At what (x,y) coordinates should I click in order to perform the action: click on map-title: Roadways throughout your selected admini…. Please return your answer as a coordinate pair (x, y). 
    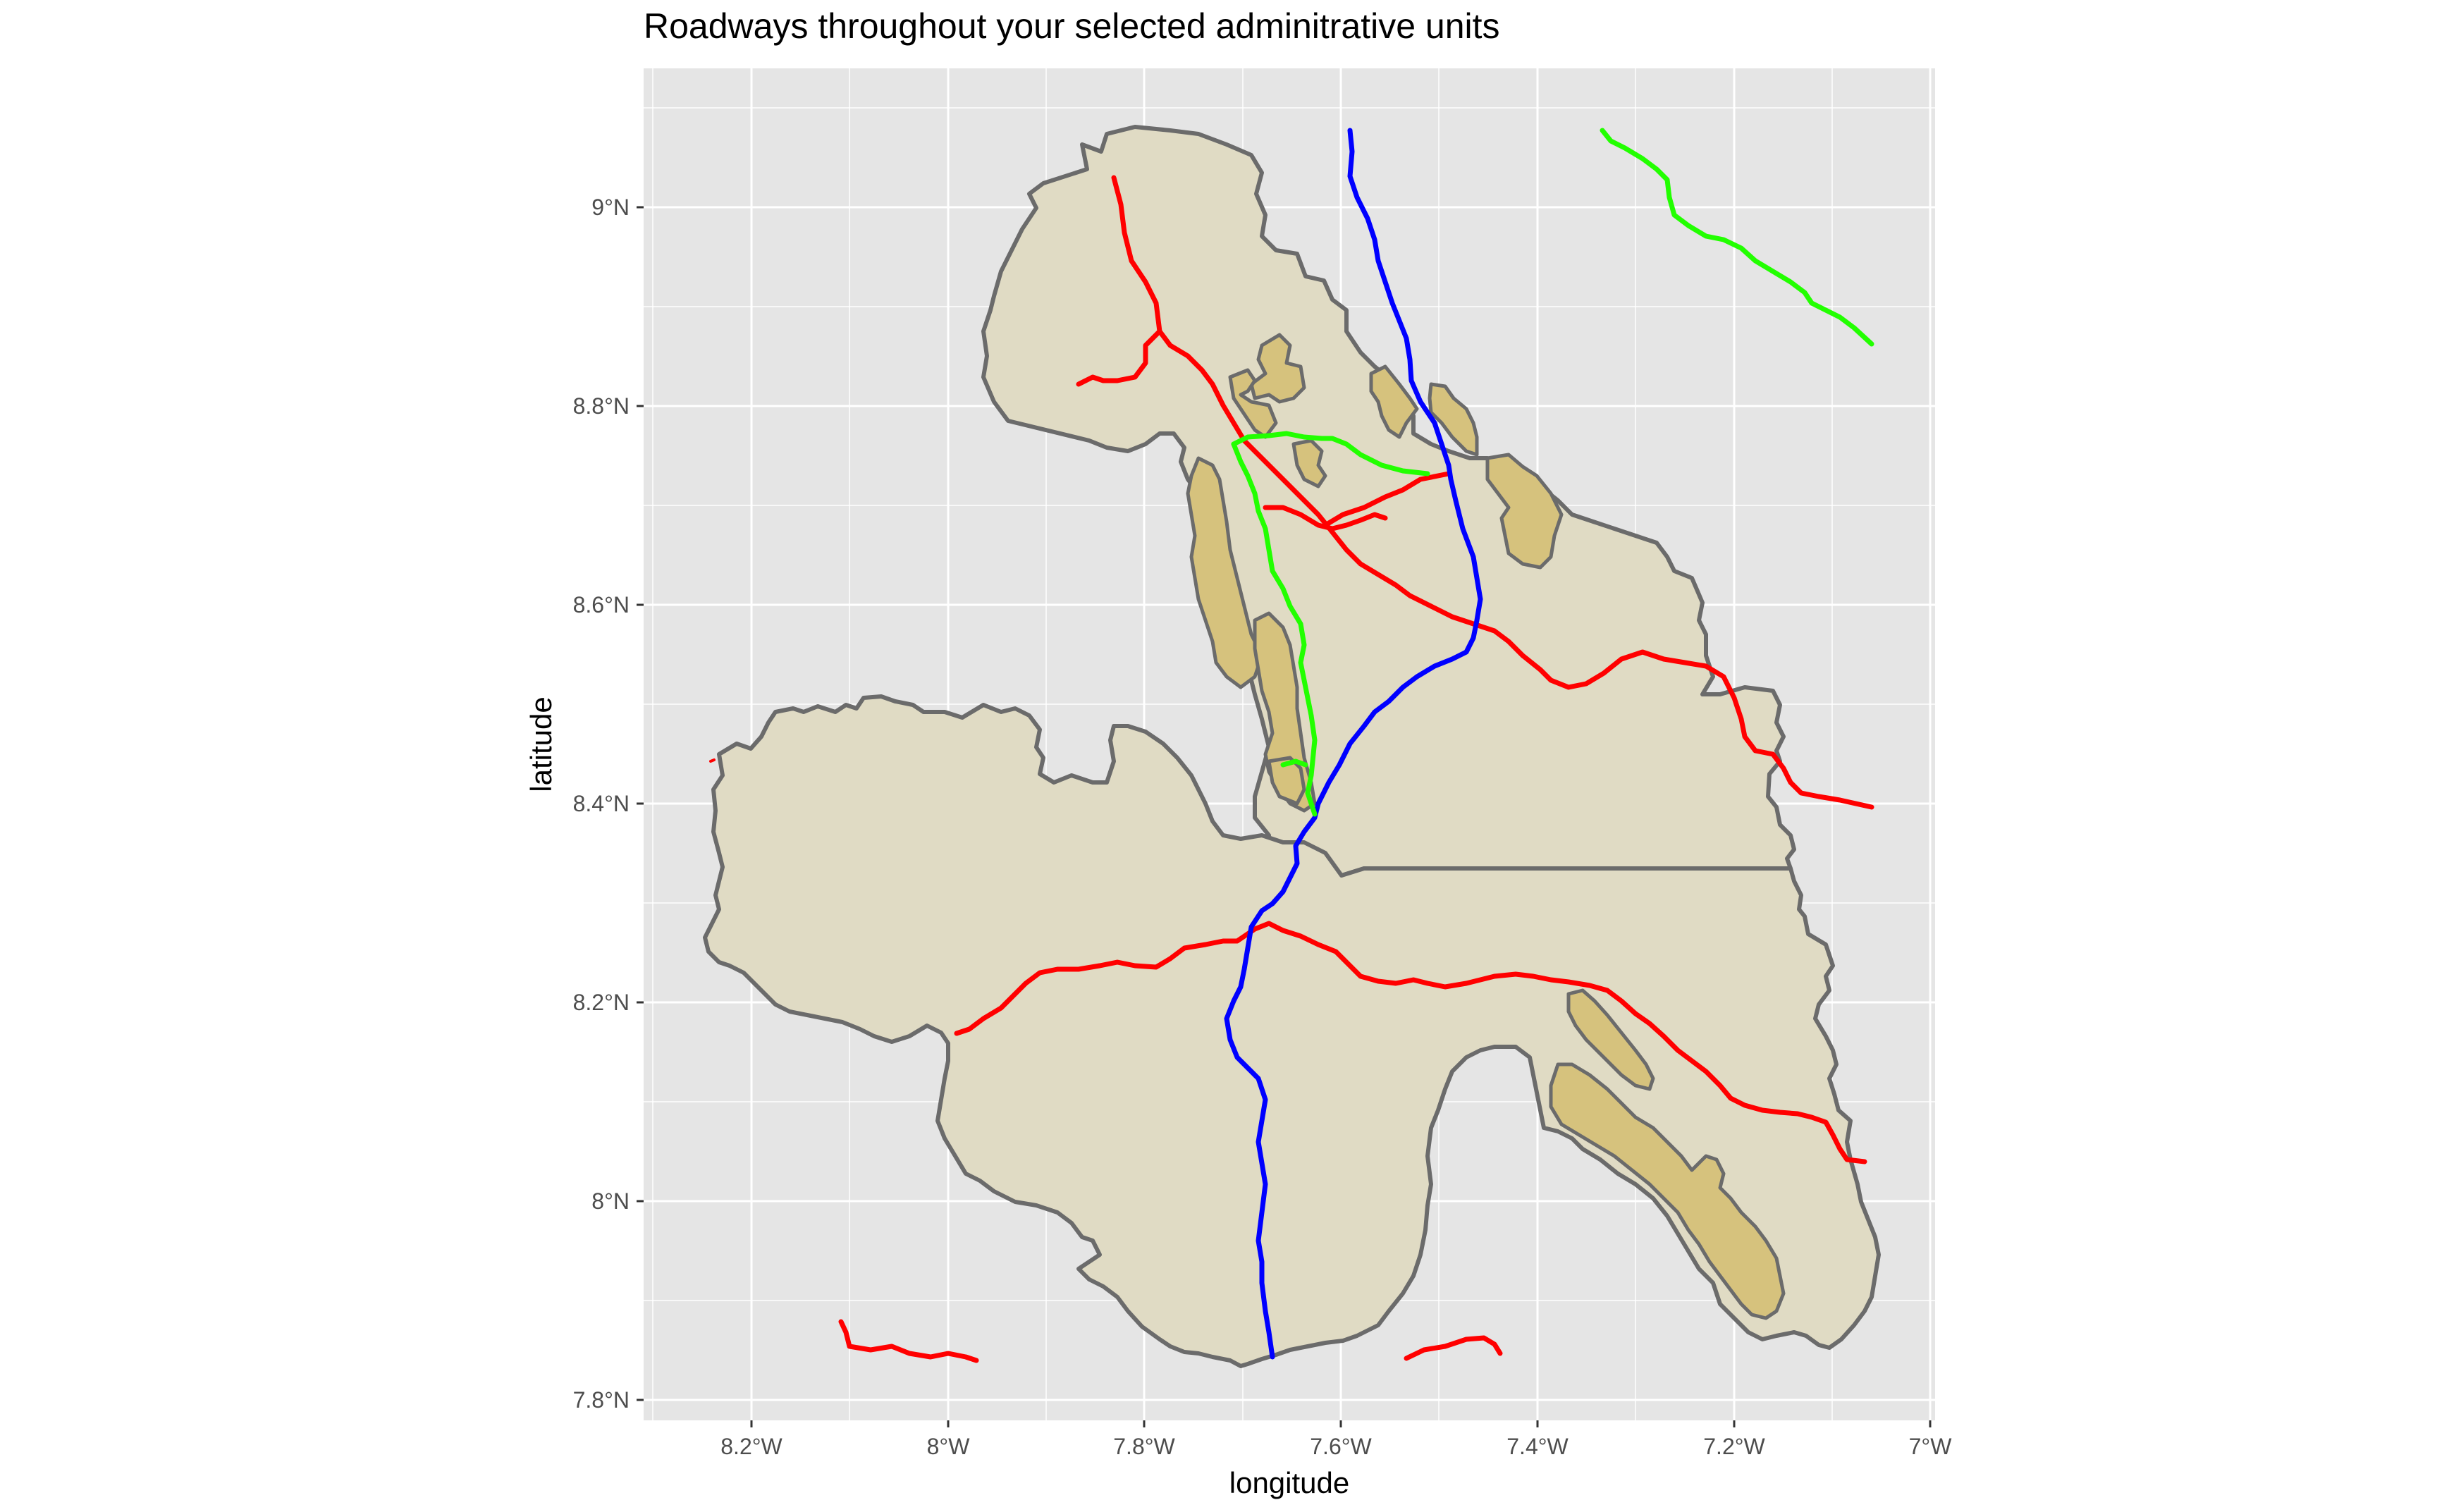
    Looking at the image, I should click on (1072, 26).